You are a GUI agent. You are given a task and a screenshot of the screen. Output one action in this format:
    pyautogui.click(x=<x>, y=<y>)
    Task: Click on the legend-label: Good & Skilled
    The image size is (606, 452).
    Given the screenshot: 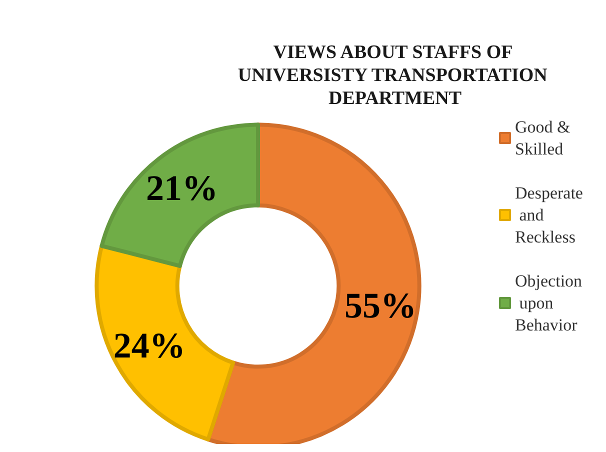 What is the action you would take?
    pyautogui.click(x=544, y=138)
    